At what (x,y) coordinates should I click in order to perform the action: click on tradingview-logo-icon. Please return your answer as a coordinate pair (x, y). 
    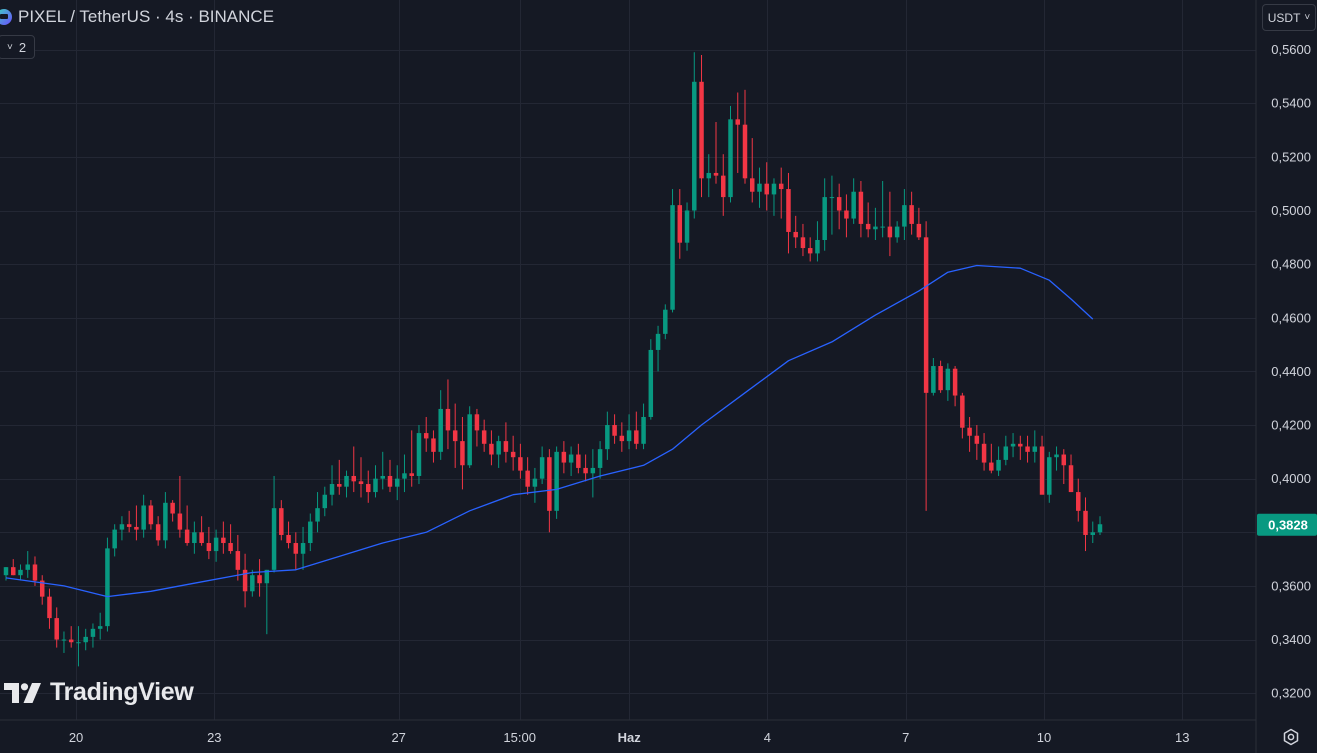
    Looking at the image, I should click on (22, 692).